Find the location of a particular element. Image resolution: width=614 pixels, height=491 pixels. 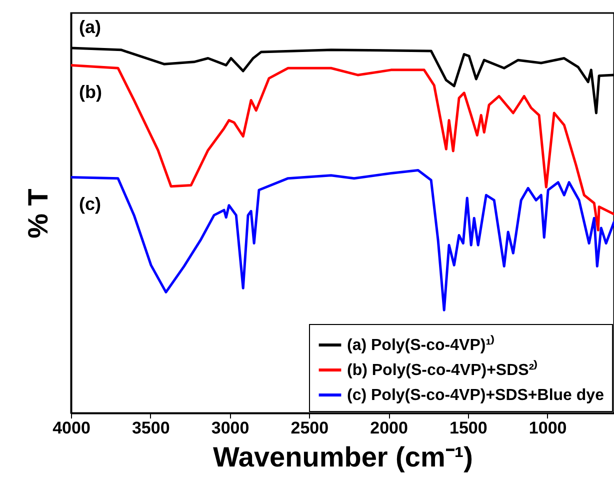

x-tick-label: 1000 is located at coordinates (547, 428).